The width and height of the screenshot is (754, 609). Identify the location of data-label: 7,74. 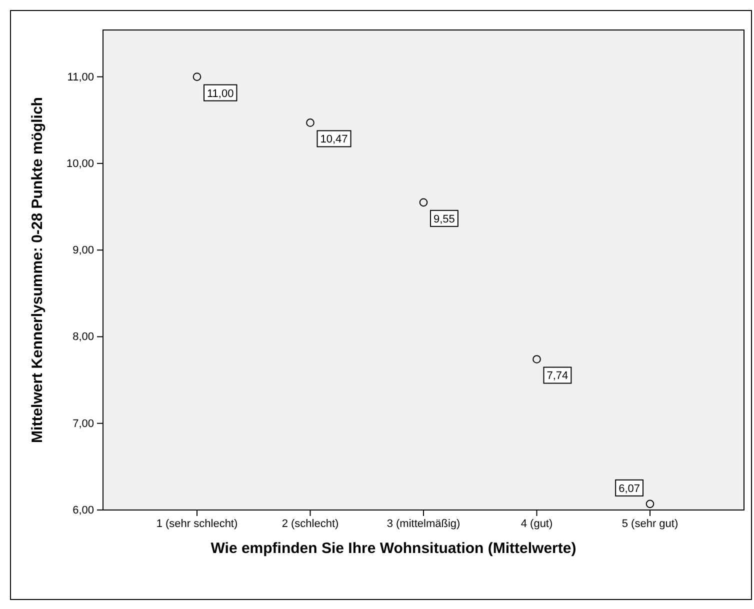
(557, 376).